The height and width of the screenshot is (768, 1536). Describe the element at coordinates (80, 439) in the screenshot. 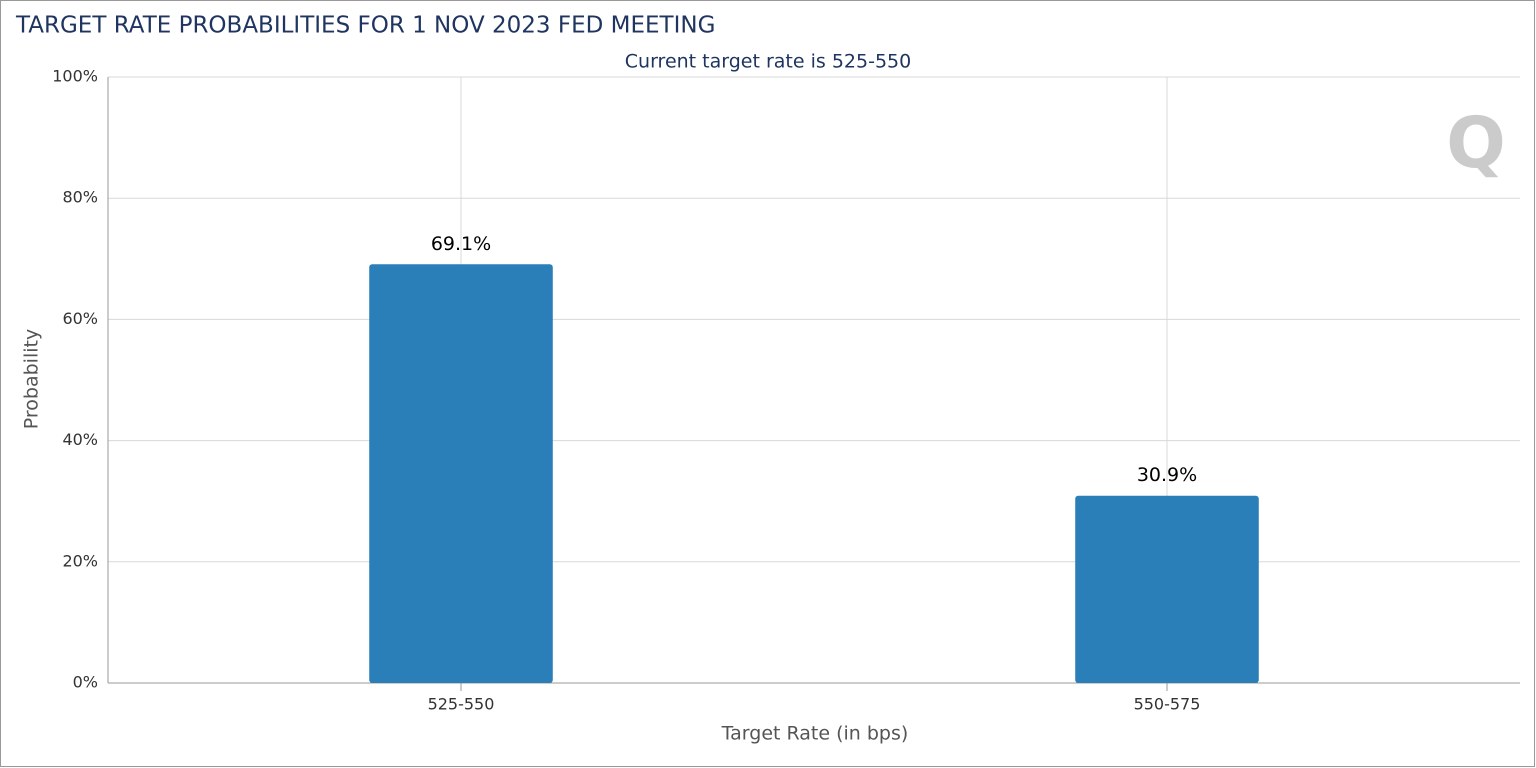

I see `y-tick-label: 40%` at that location.